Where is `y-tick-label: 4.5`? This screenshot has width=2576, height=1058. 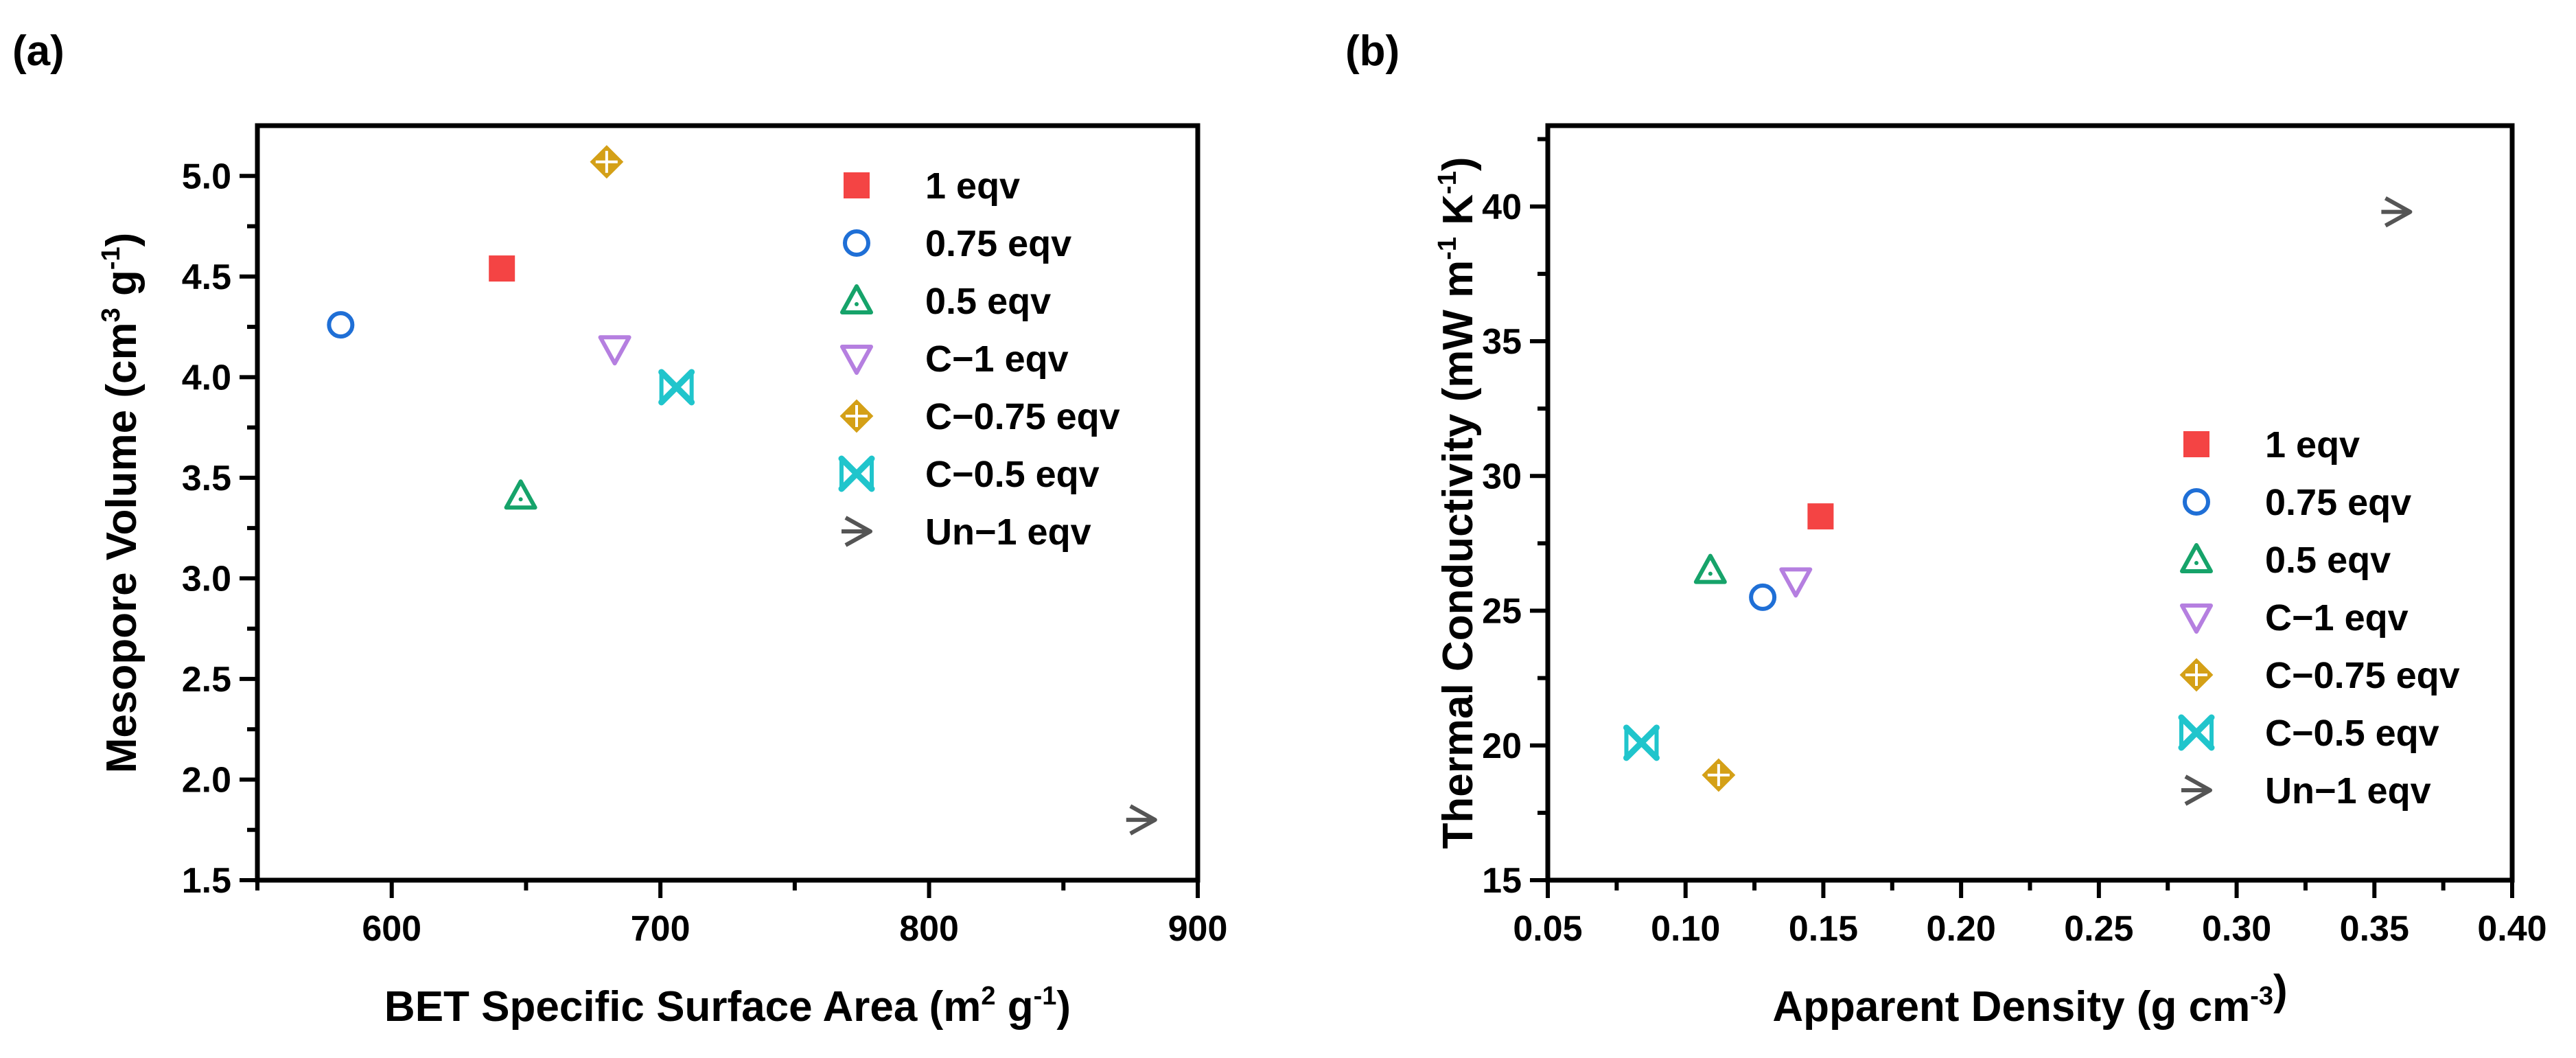
y-tick-label: 4.5 is located at coordinates (206, 277).